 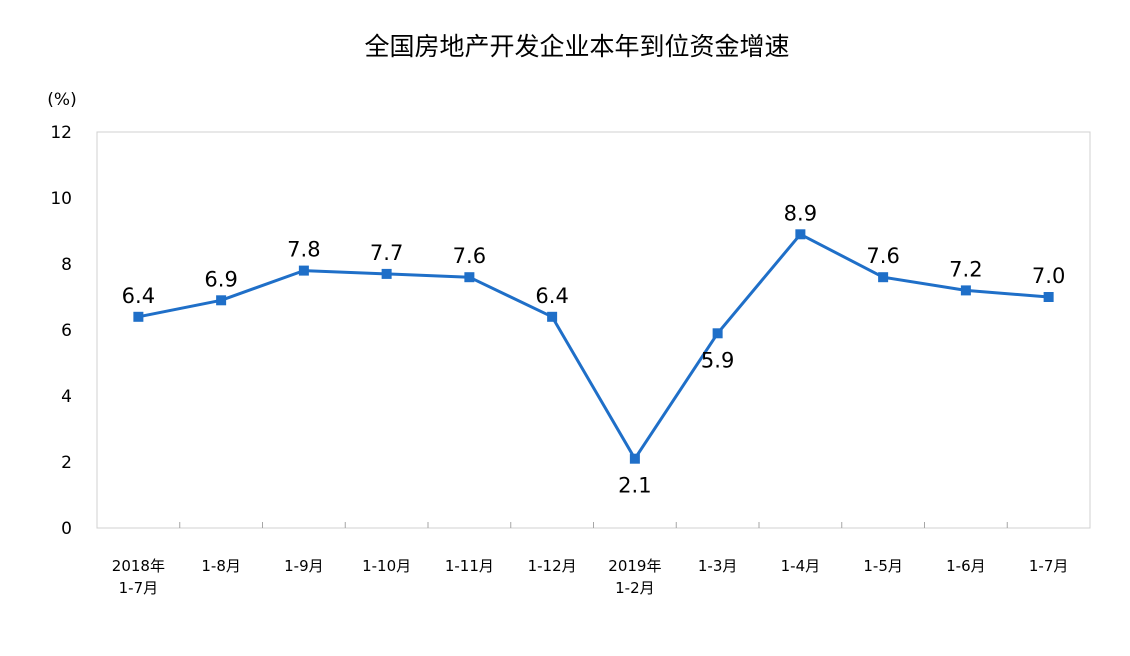 What do you see at coordinates (552, 566) in the screenshot?
I see `x-tick-label: 1-12月` at bounding box center [552, 566].